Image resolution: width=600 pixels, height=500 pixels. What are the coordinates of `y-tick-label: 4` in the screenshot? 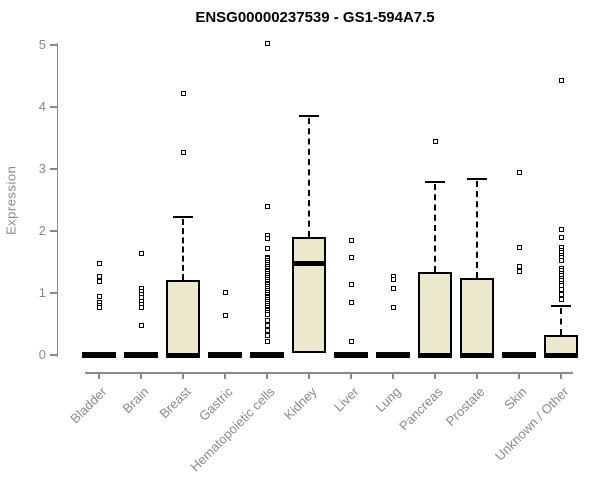 It's located at (42, 106).